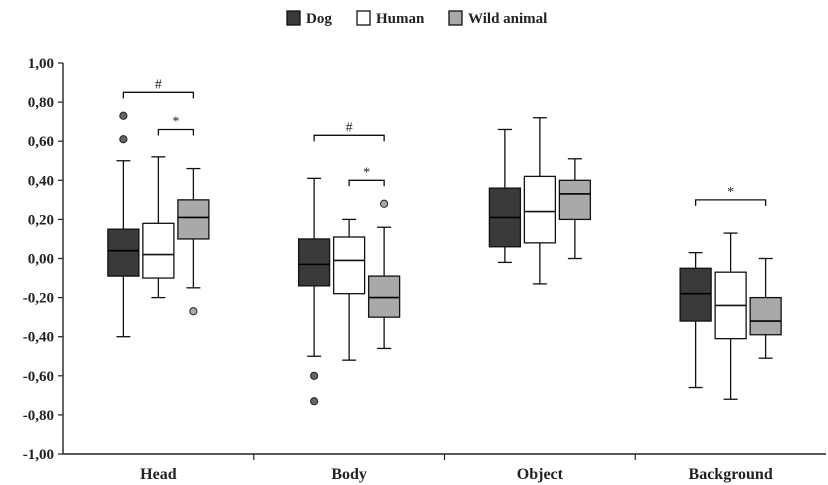  What do you see at coordinates (41, 220) in the screenshot?
I see `y-tick-label: 0,20` at bounding box center [41, 220].